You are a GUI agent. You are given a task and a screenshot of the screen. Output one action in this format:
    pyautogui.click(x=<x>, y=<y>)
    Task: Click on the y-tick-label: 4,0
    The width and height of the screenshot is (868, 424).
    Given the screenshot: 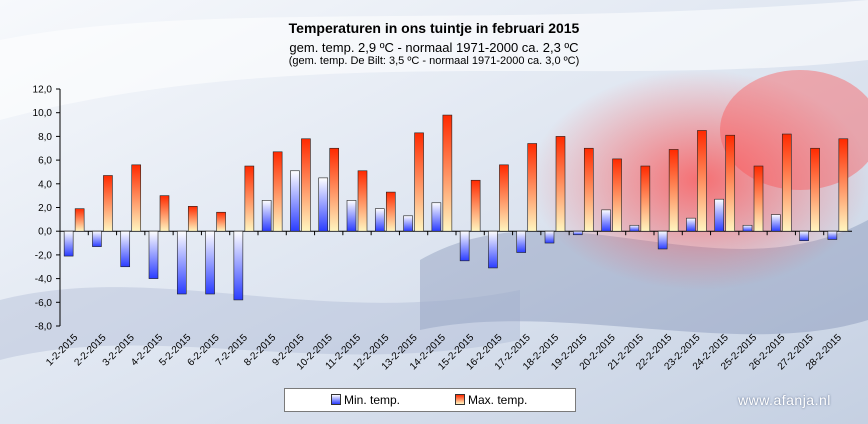 What is the action you would take?
    pyautogui.click(x=45, y=184)
    